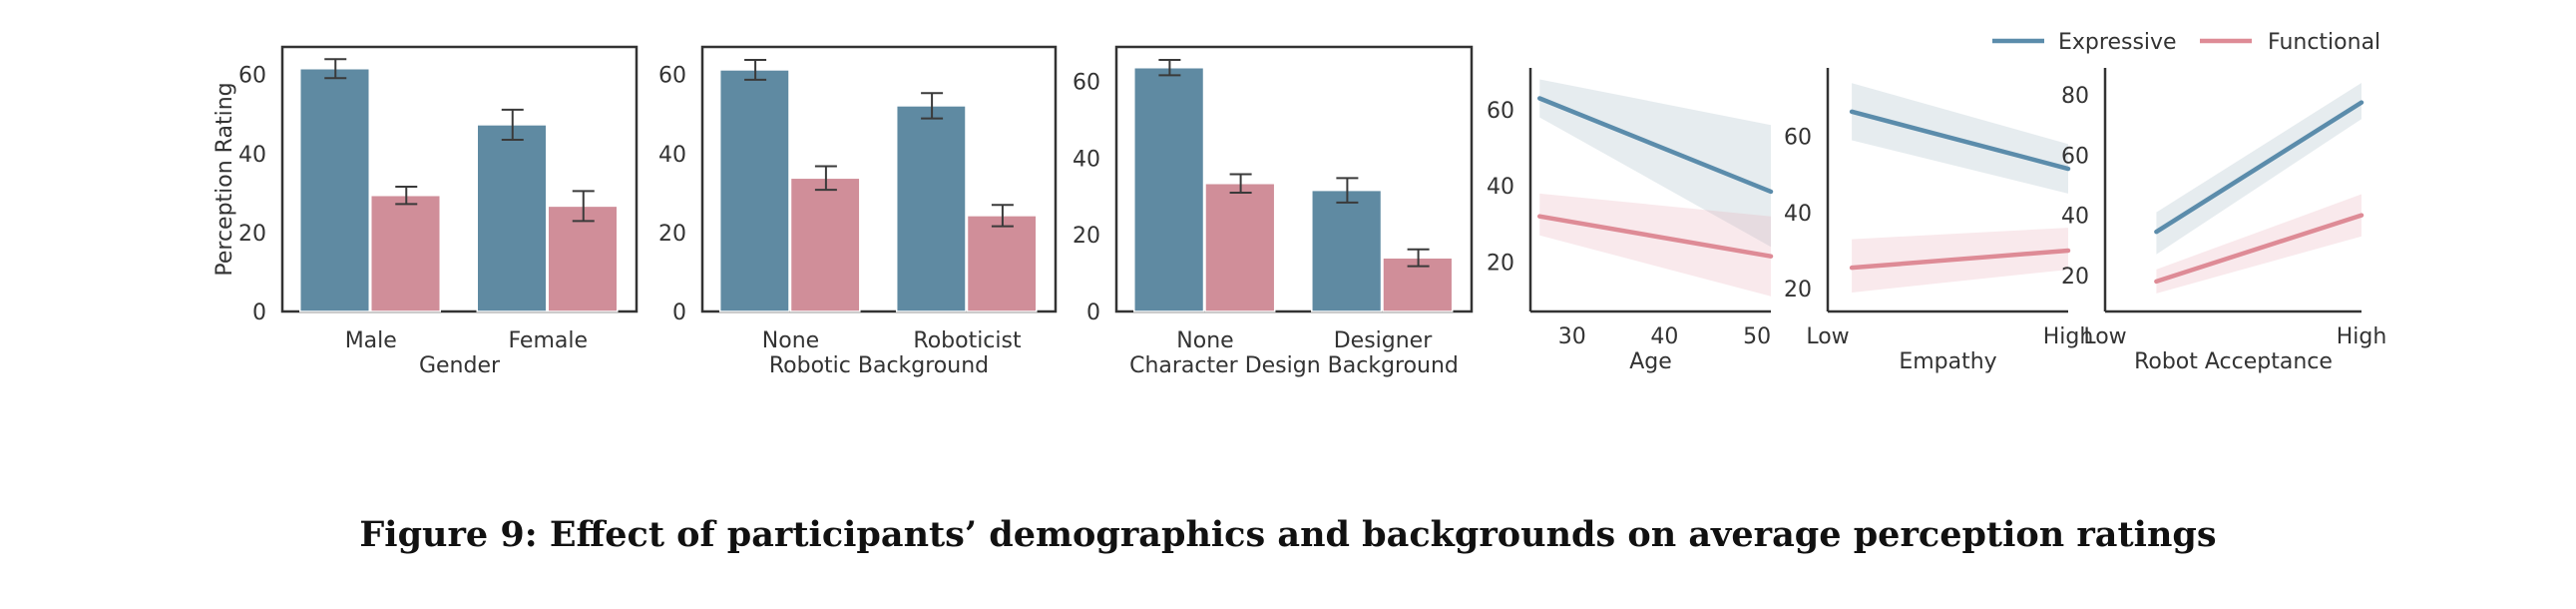 The height and width of the screenshot is (609, 2576). Describe the element at coordinates (225, 179) in the screenshot. I see `y-axis-title: Perception Rating` at that location.